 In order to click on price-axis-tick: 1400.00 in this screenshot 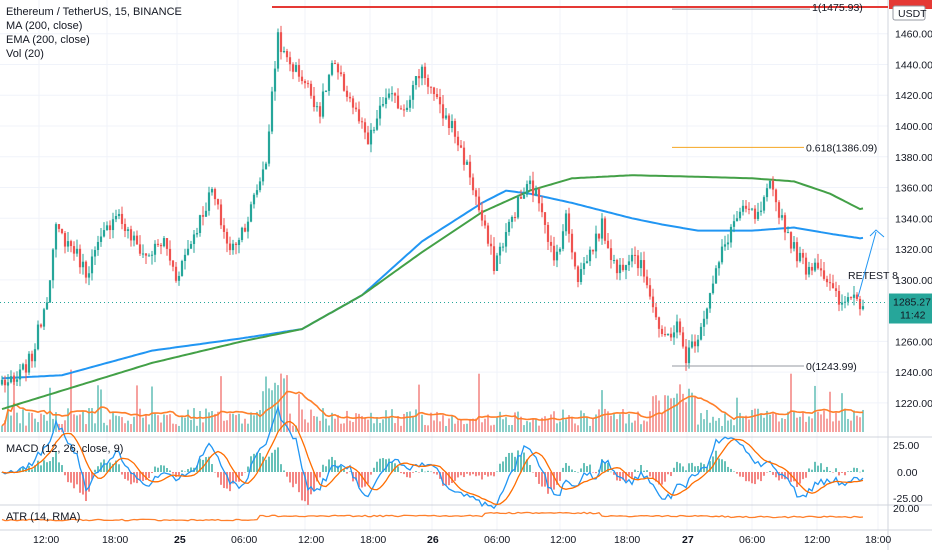, I will do `click(913, 127)`.